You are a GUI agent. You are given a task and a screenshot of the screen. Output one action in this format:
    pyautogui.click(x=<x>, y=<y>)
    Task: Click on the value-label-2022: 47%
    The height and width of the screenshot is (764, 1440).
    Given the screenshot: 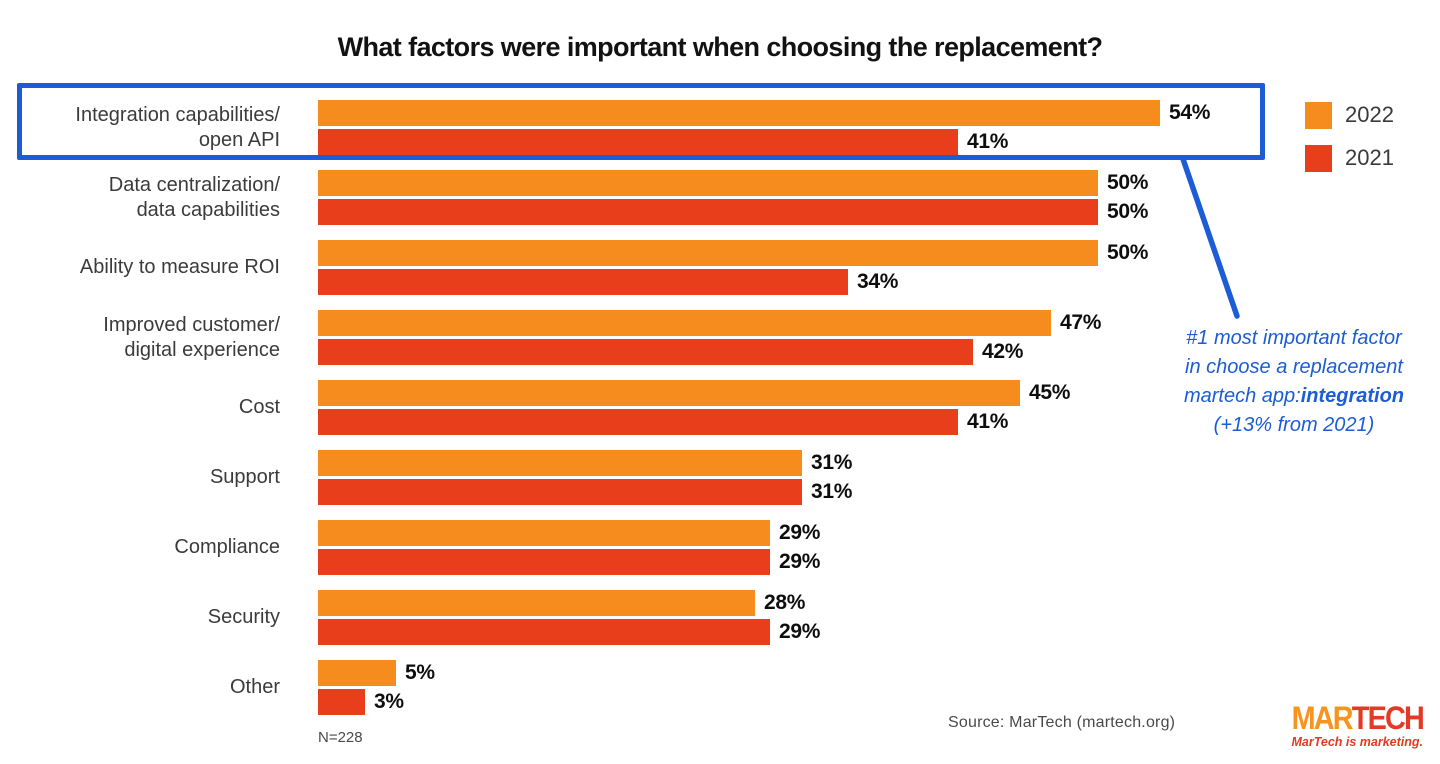 What is the action you would take?
    pyautogui.click(x=1081, y=322)
    